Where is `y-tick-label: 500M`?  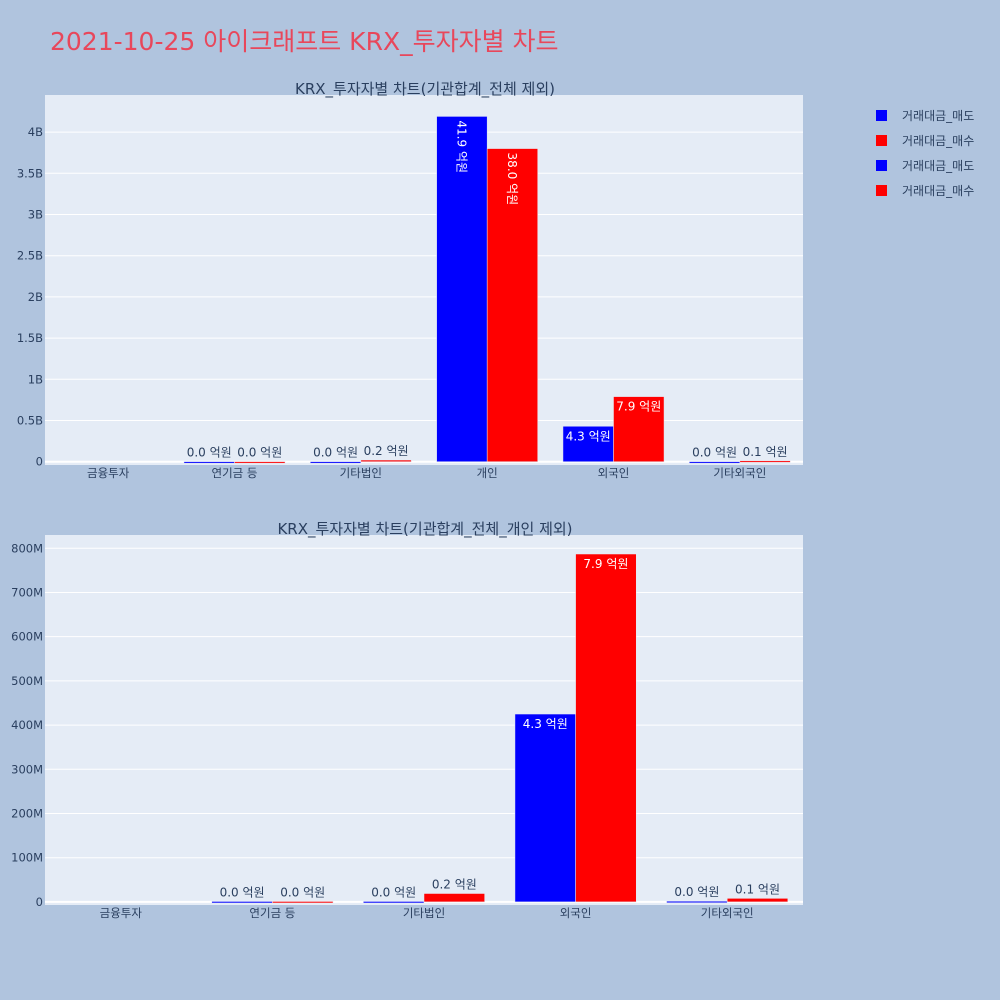 y-tick-label: 500M is located at coordinates (27, 681).